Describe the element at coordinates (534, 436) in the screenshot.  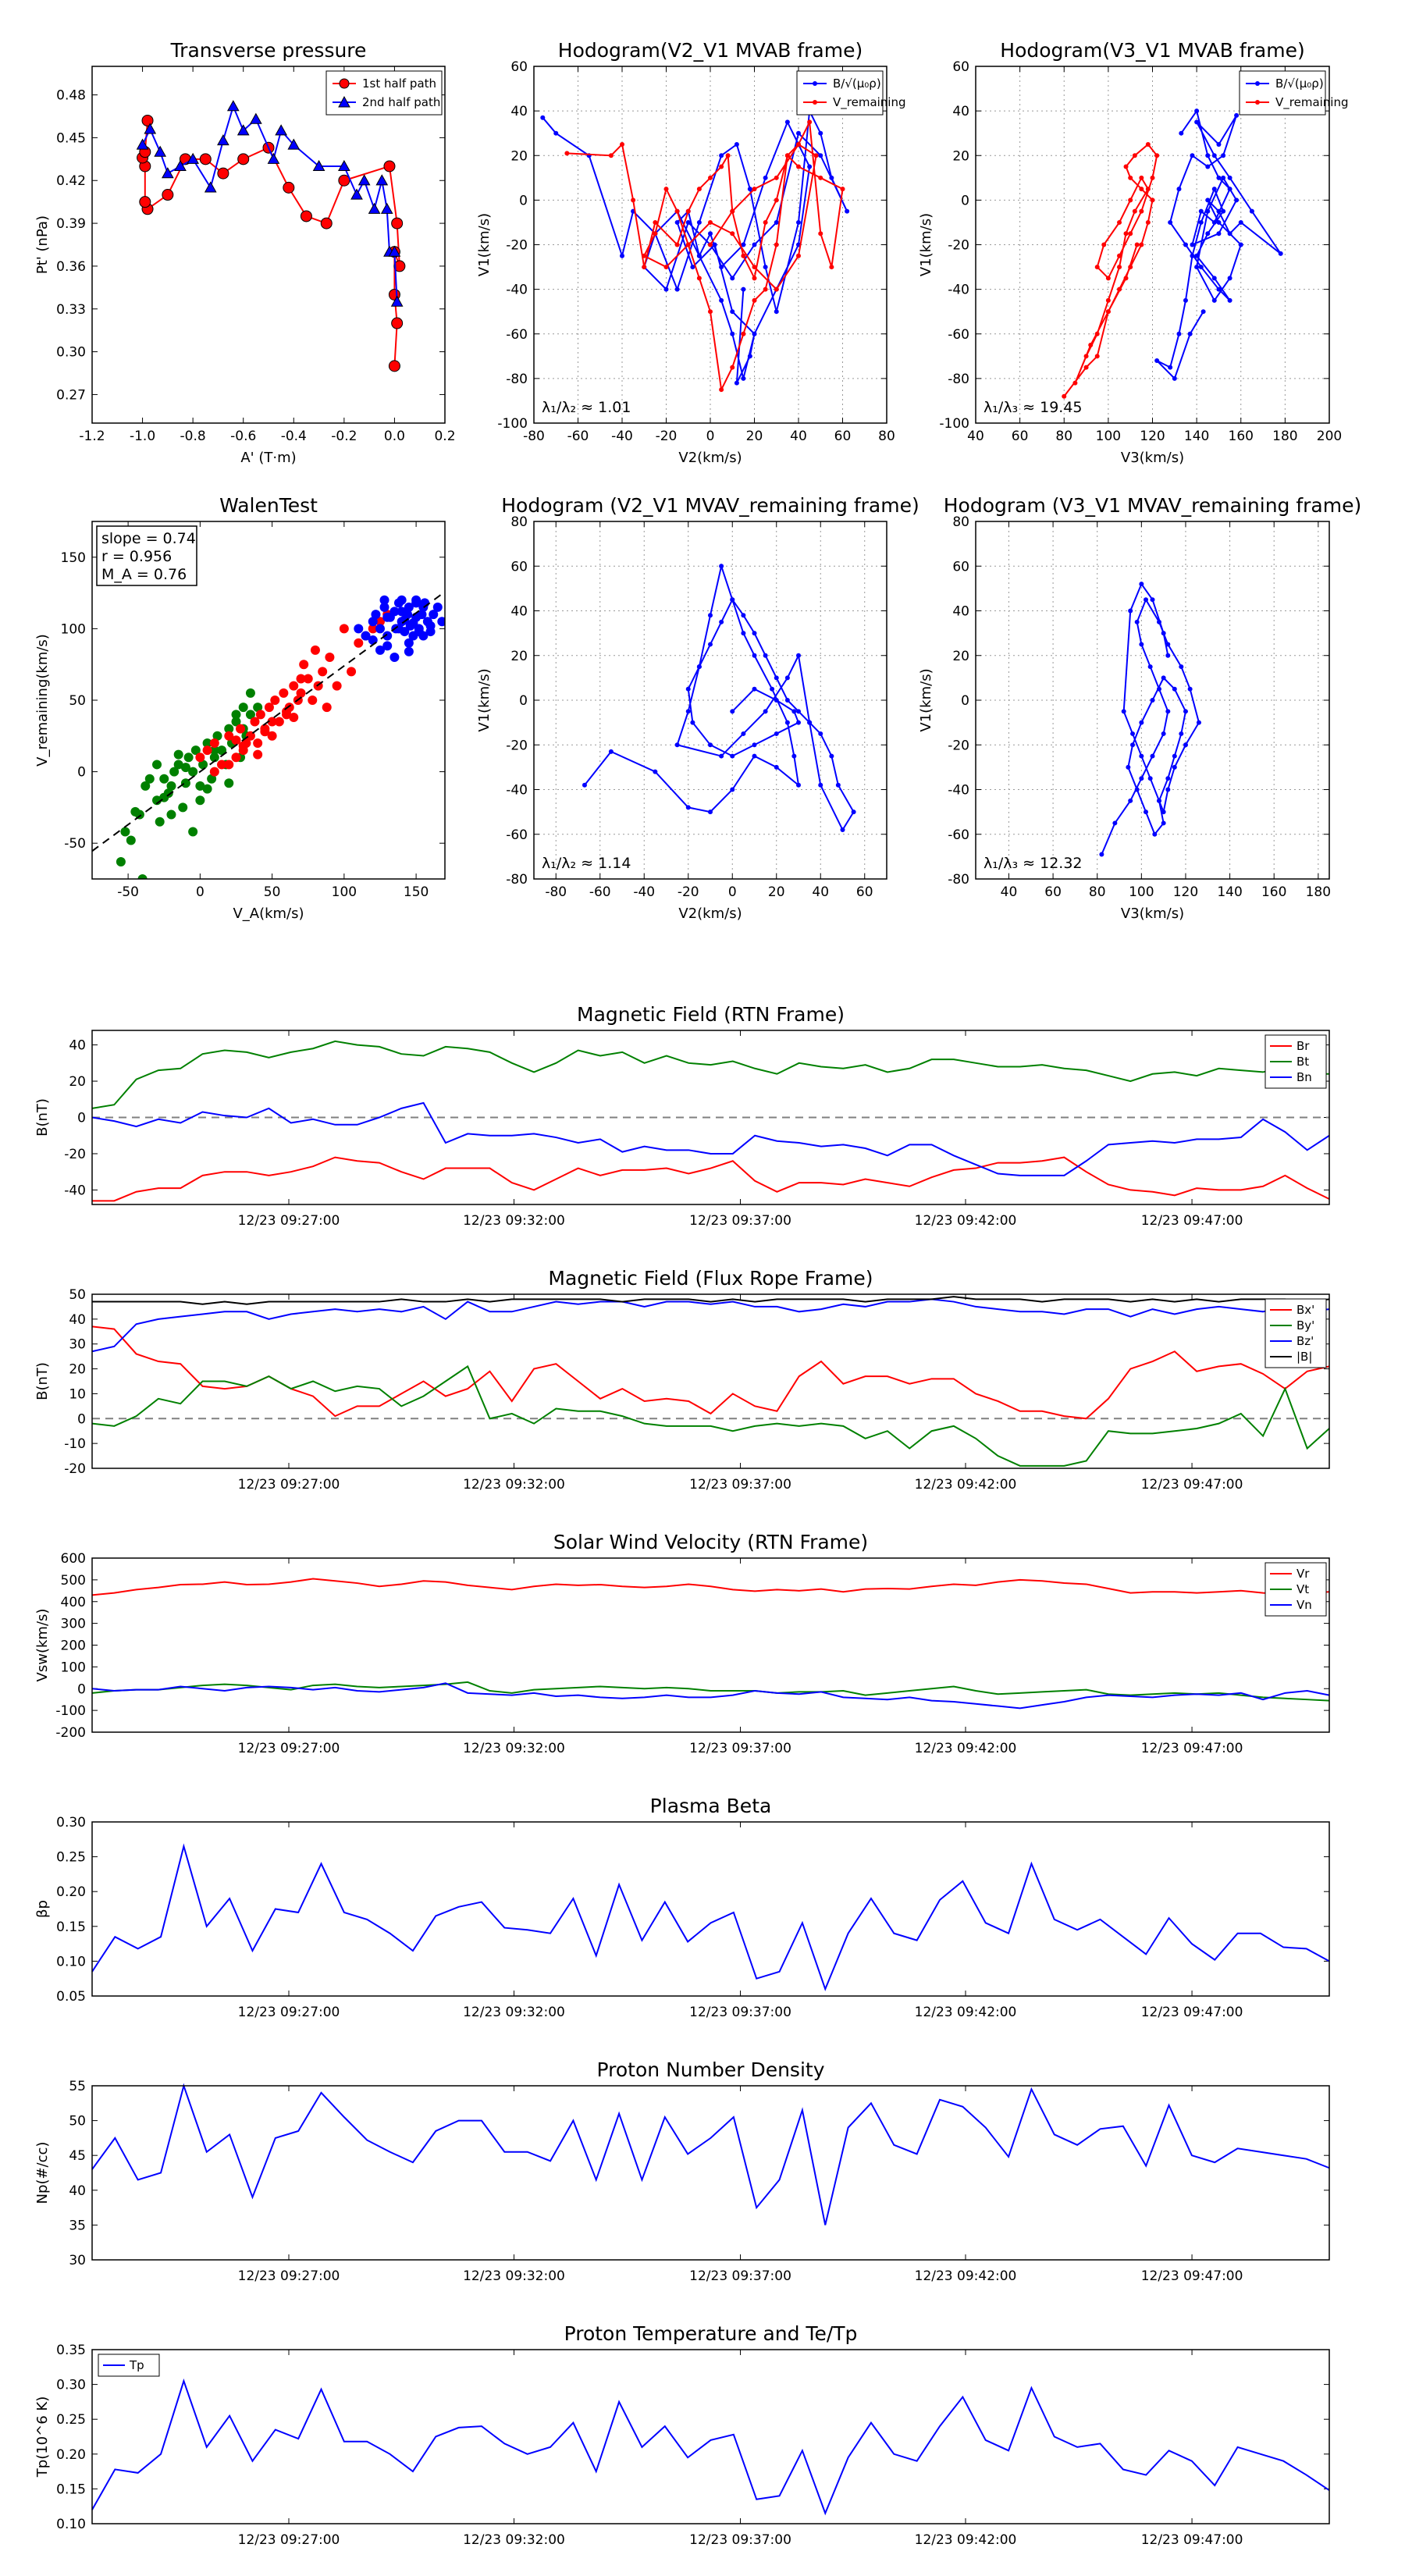
I see `x-tick-label: -80` at that location.